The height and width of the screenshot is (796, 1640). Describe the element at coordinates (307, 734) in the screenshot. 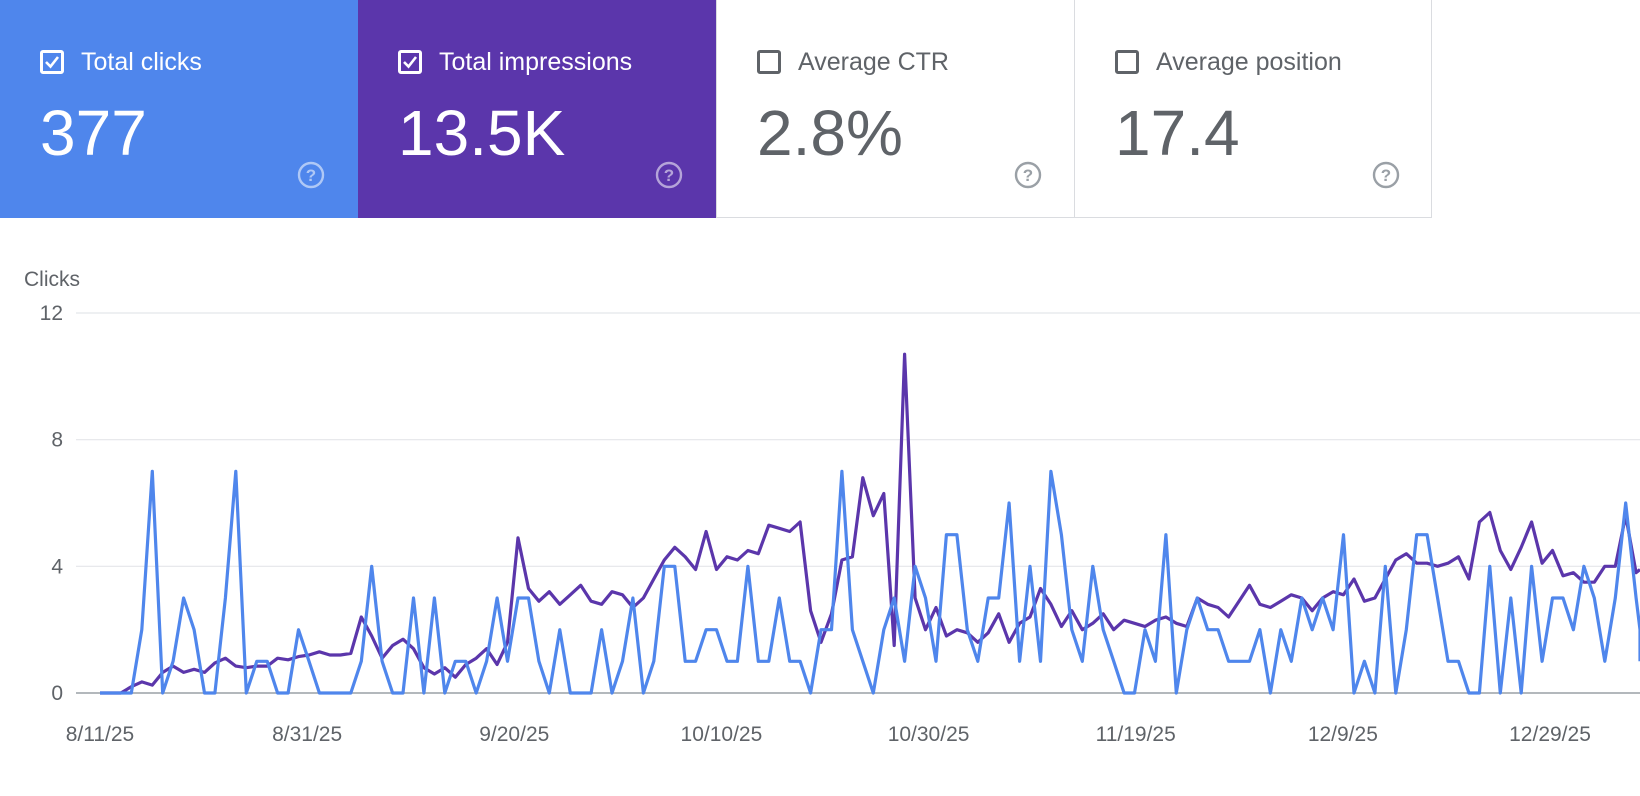

I see `x-tick-label: 8/31/25` at that location.